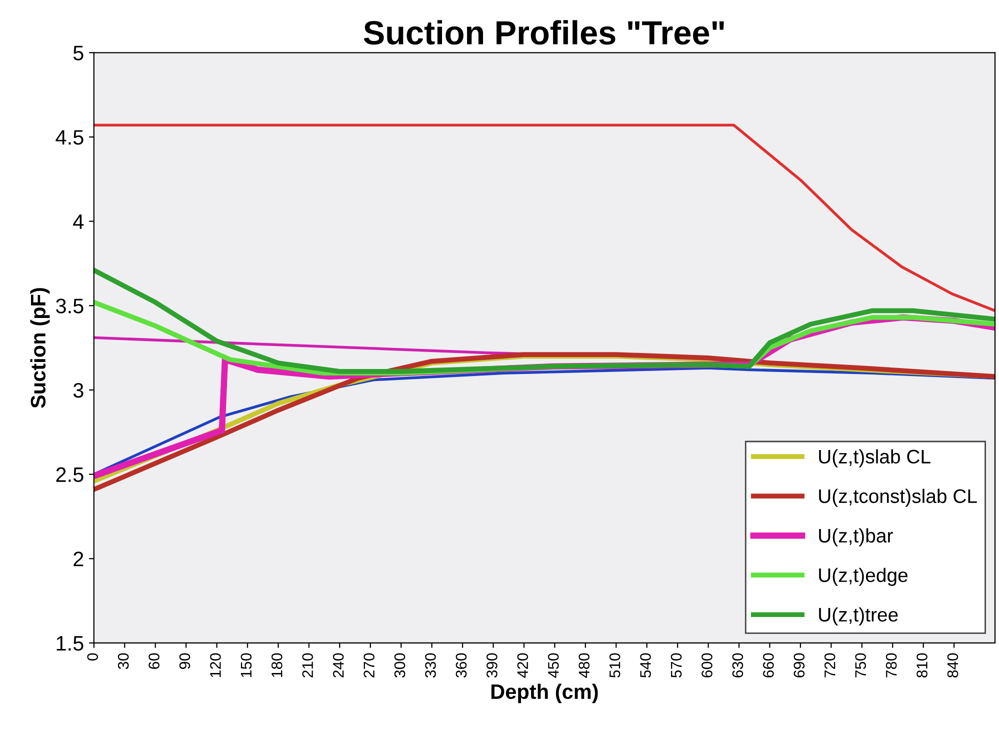 The width and height of the screenshot is (999, 752). I want to click on x-tick-label: 120, so click(215, 665).